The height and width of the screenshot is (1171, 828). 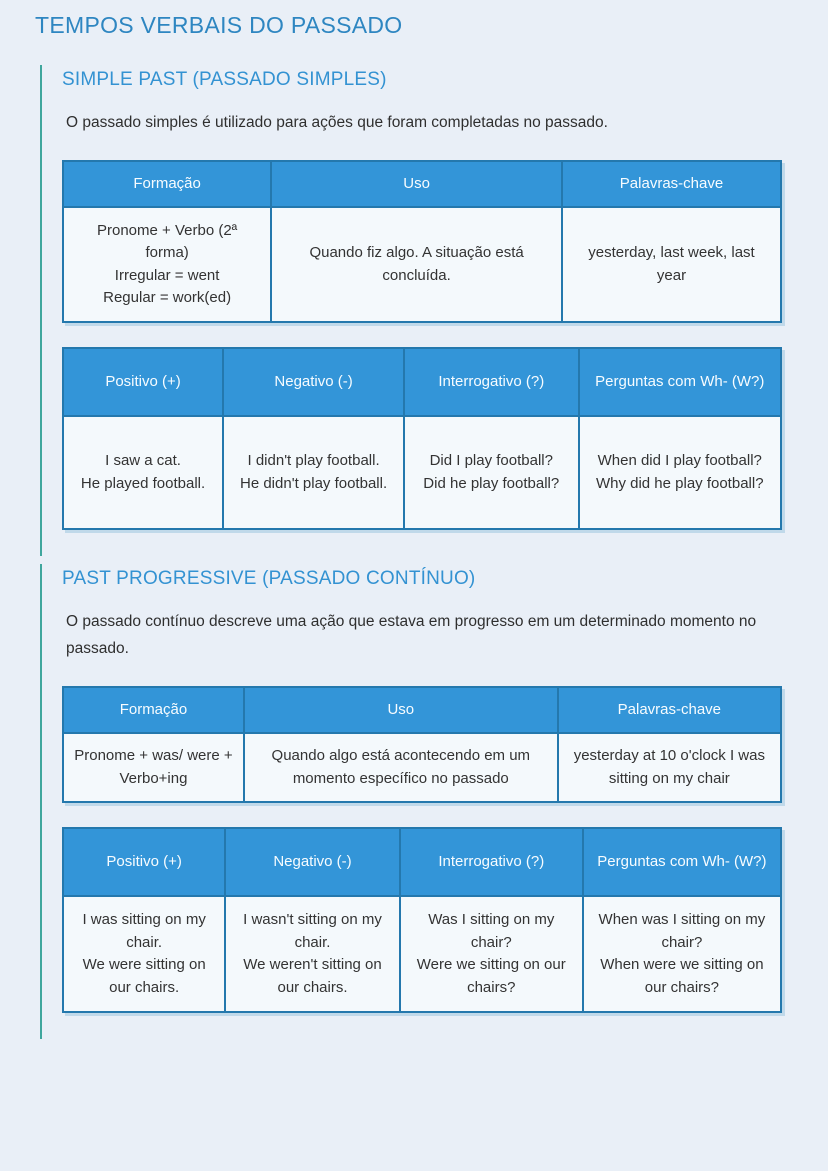 I want to click on section-heading-past-progressive: PAST PROGRESSIVE (PASSADO CONTÍNUO), so click(x=269, y=579).